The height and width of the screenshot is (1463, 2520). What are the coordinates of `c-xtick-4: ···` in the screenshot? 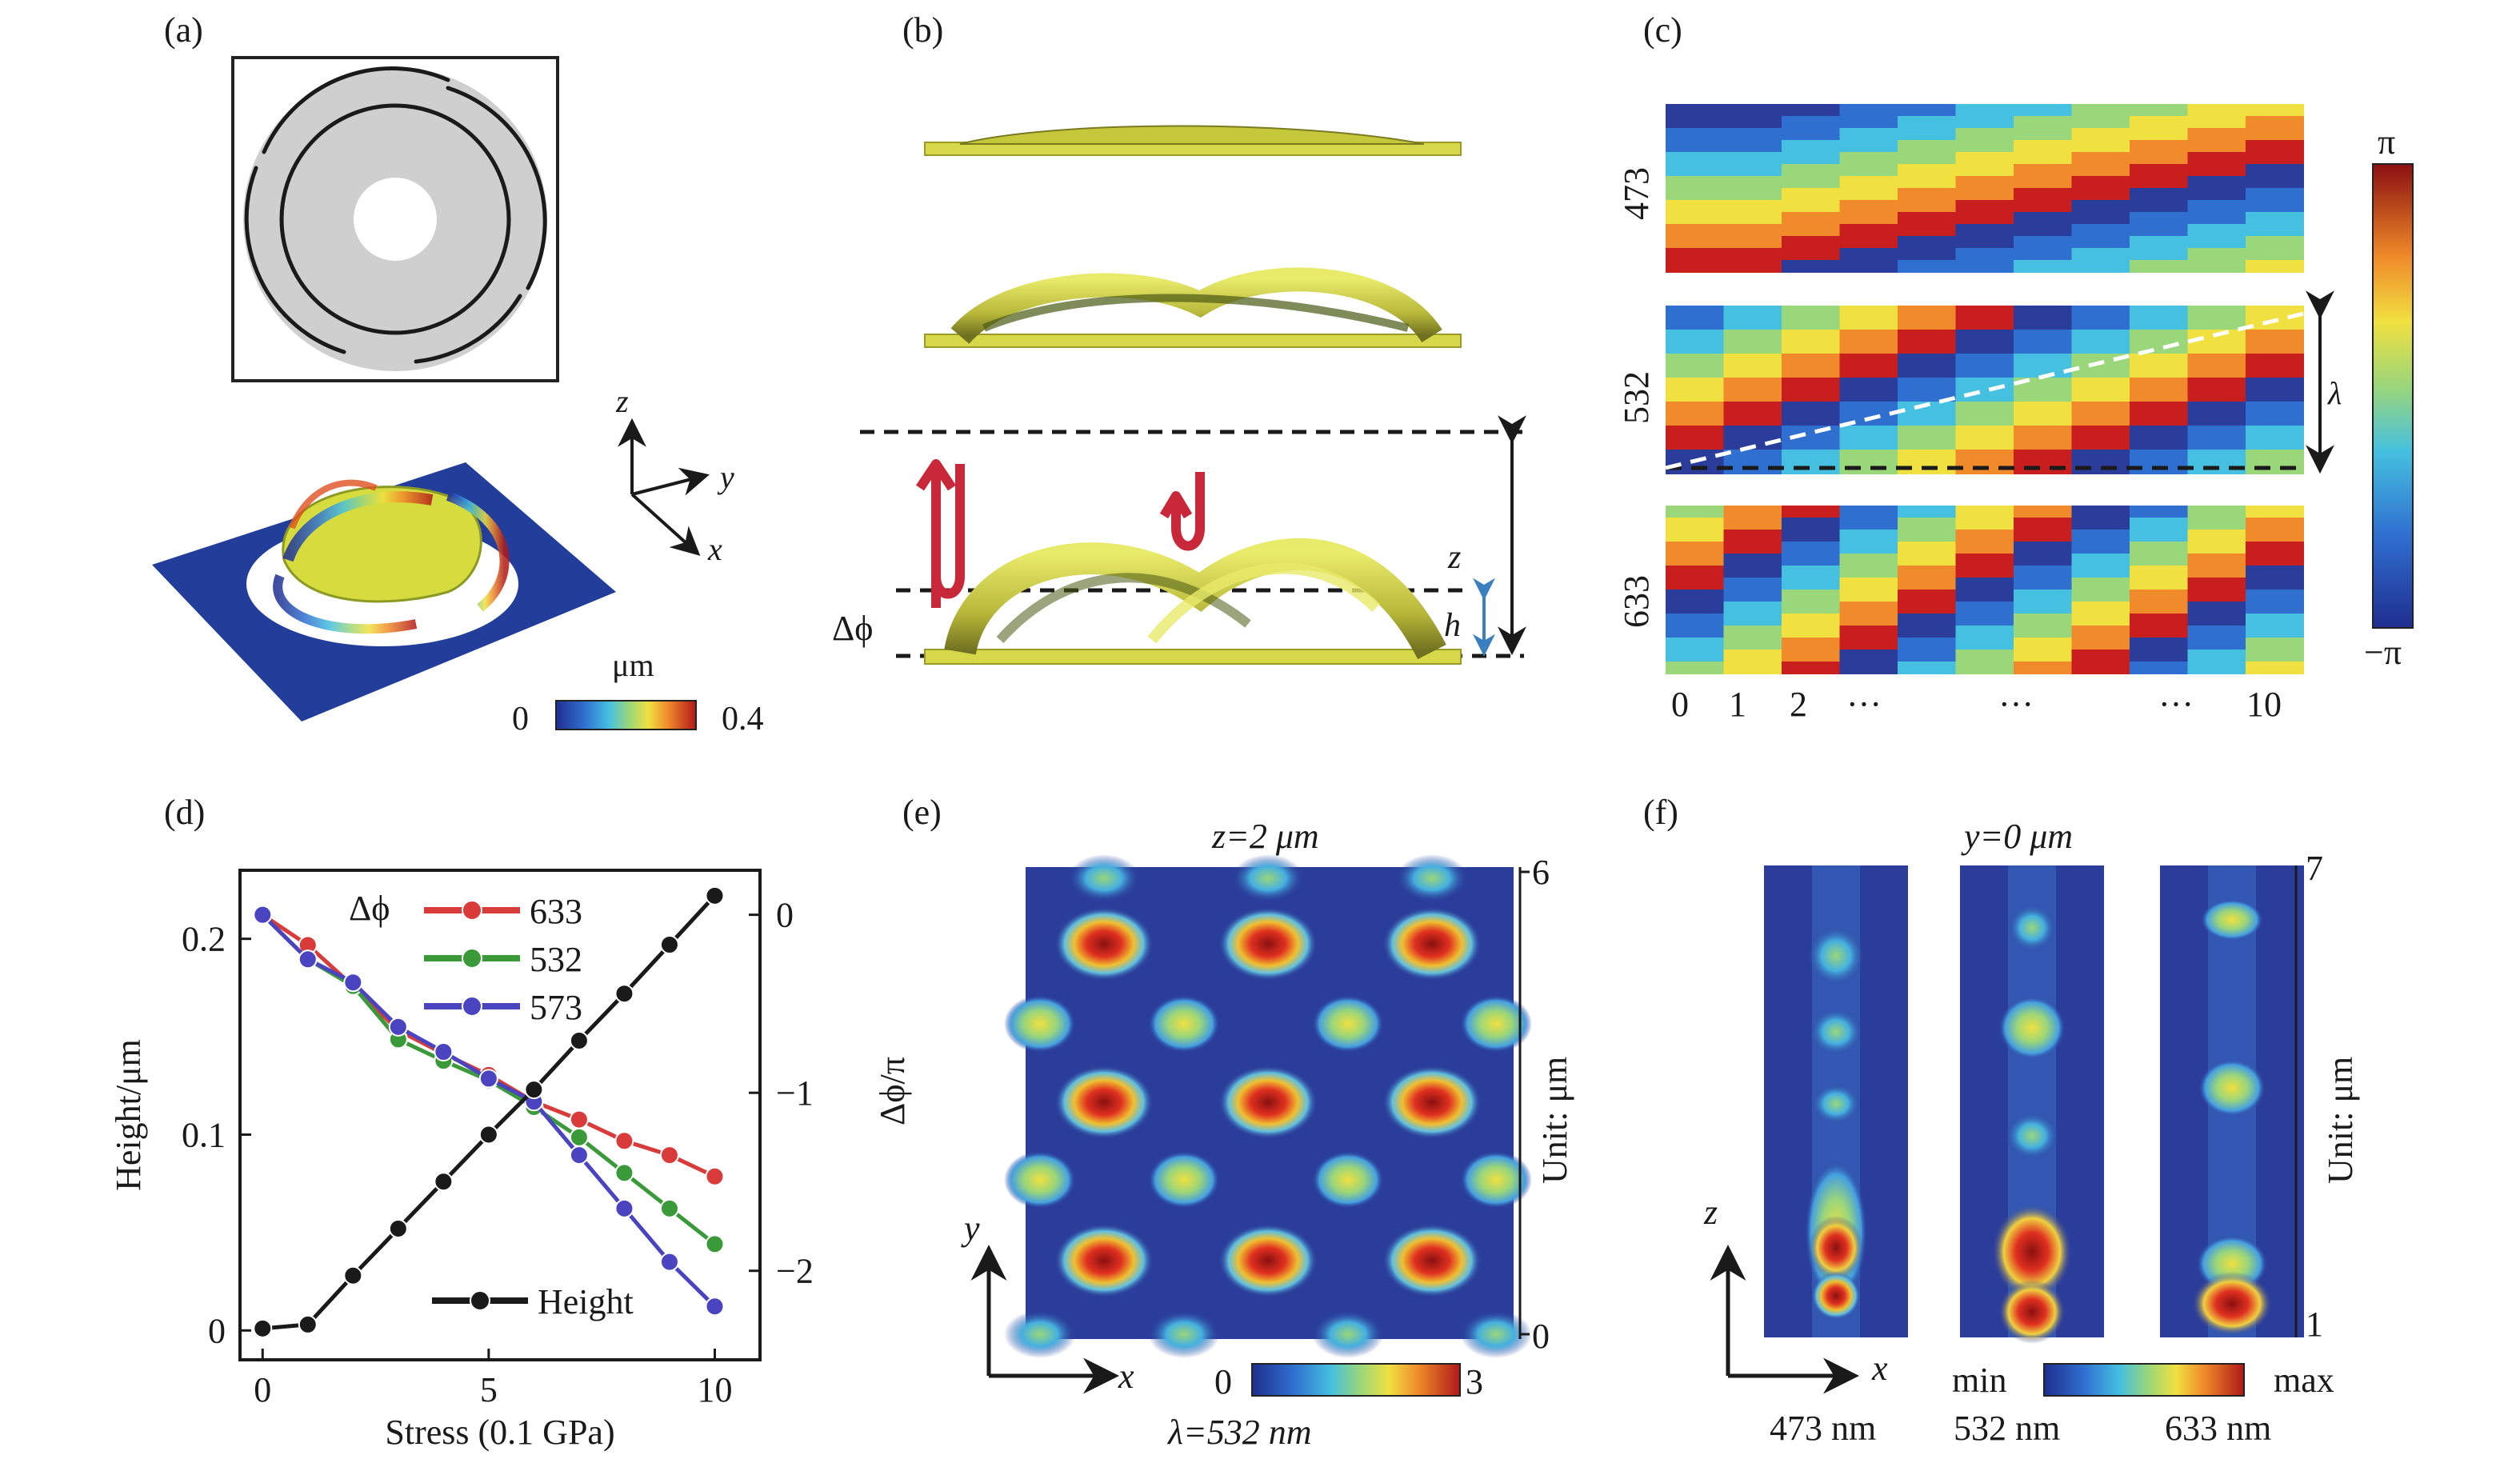 It's located at (2016, 704).